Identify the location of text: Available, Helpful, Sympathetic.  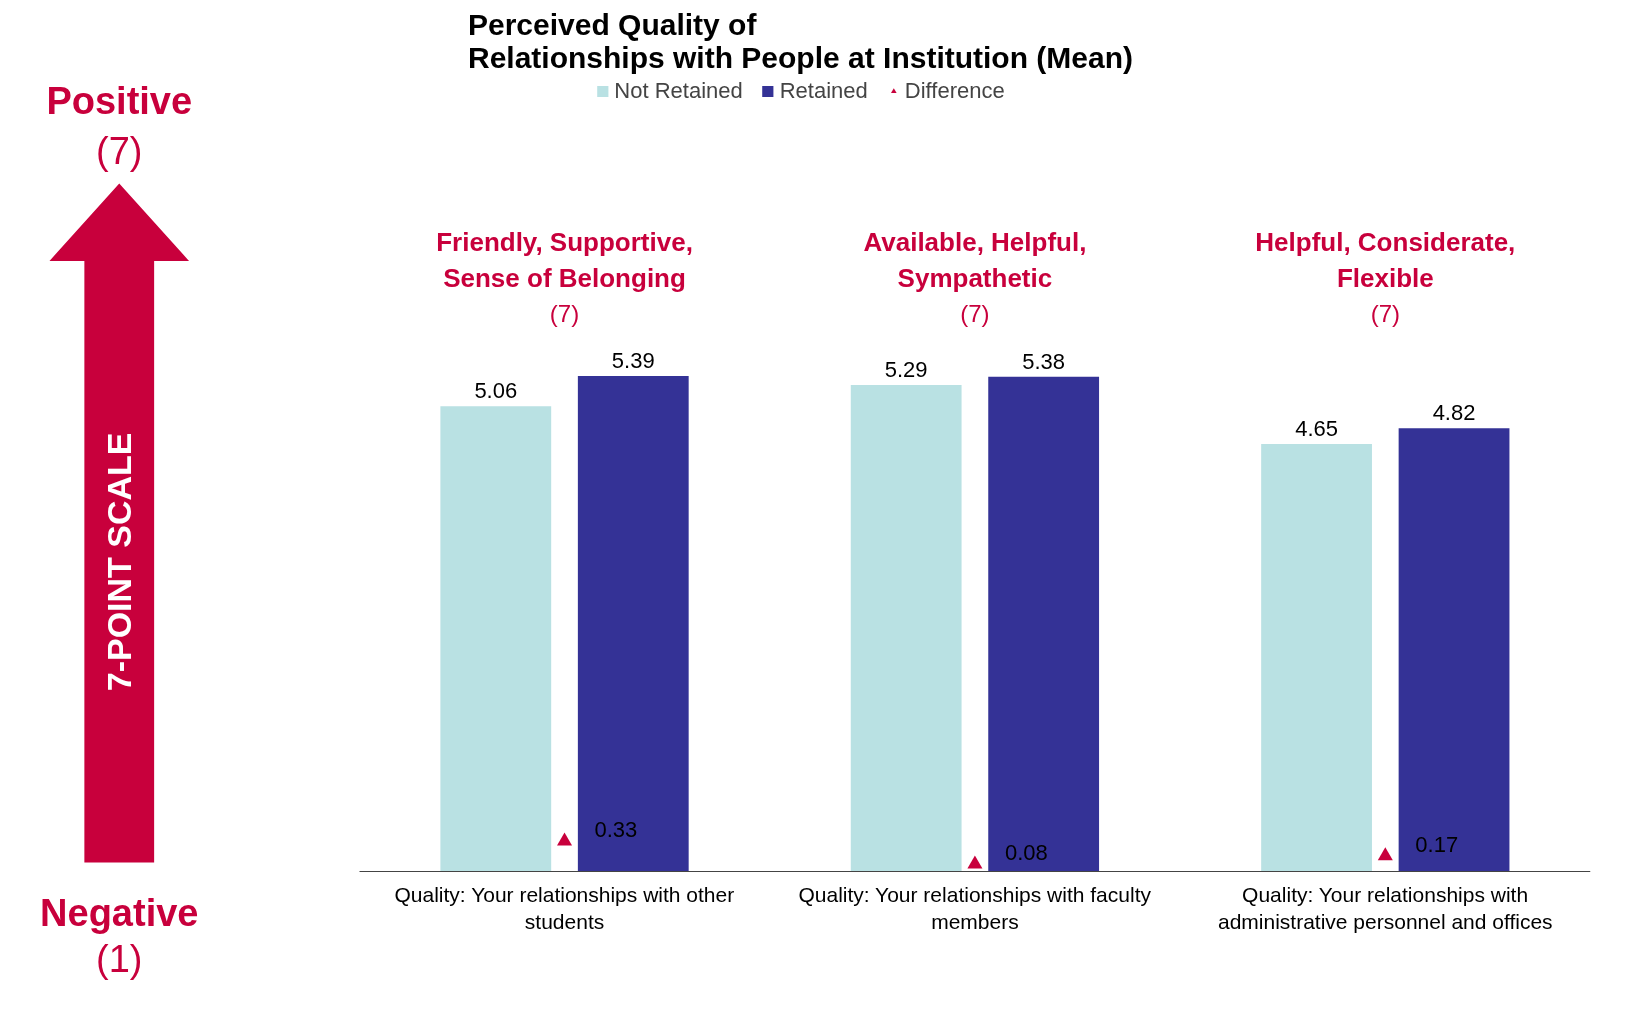
(975, 259).